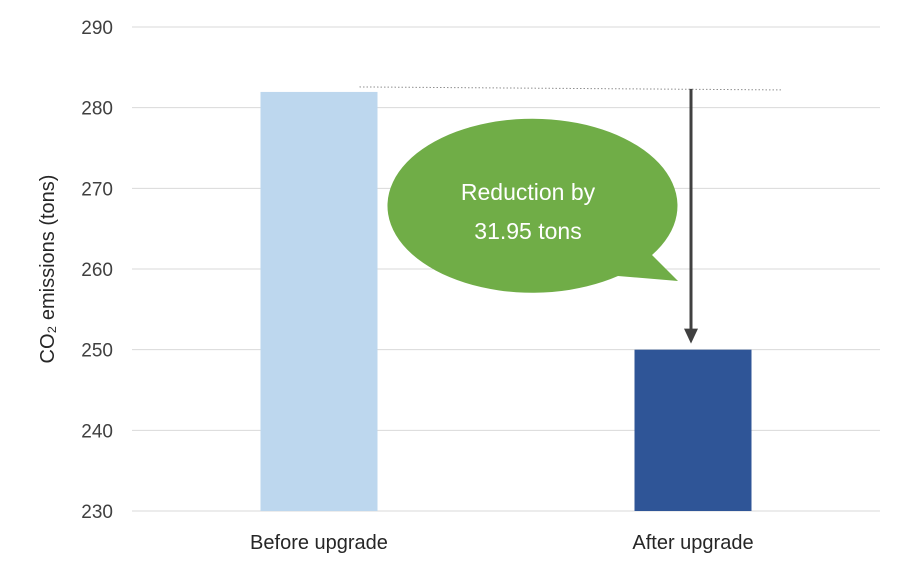 Image resolution: width=900 pixels, height=568 pixels. What do you see at coordinates (319, 543) in the screenshot?
I see `x-category-label-0: Before upgrade` at bounding box center [319, 543].